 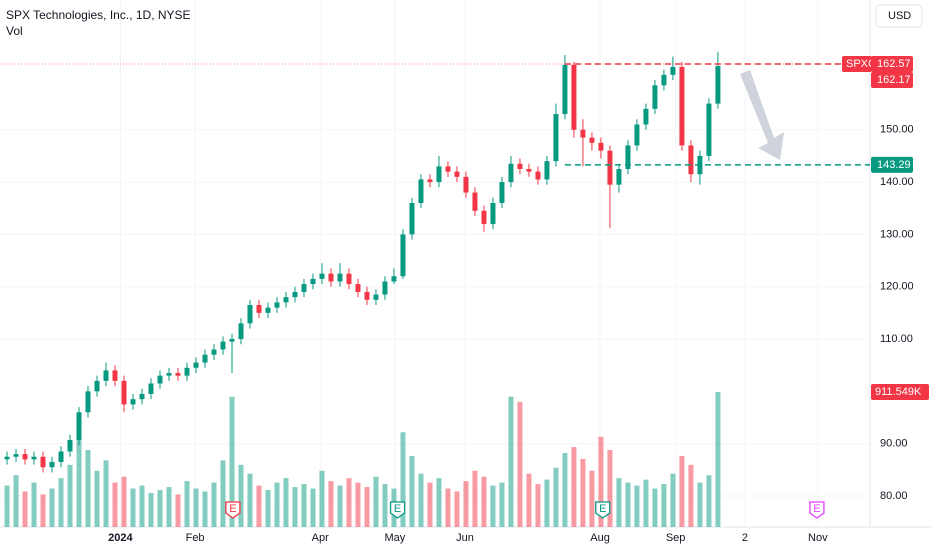 What do you see at coordinates (320, 538) in the screenshot?
I see `x-tick-label: Apr` at bounding box center [320, 538].